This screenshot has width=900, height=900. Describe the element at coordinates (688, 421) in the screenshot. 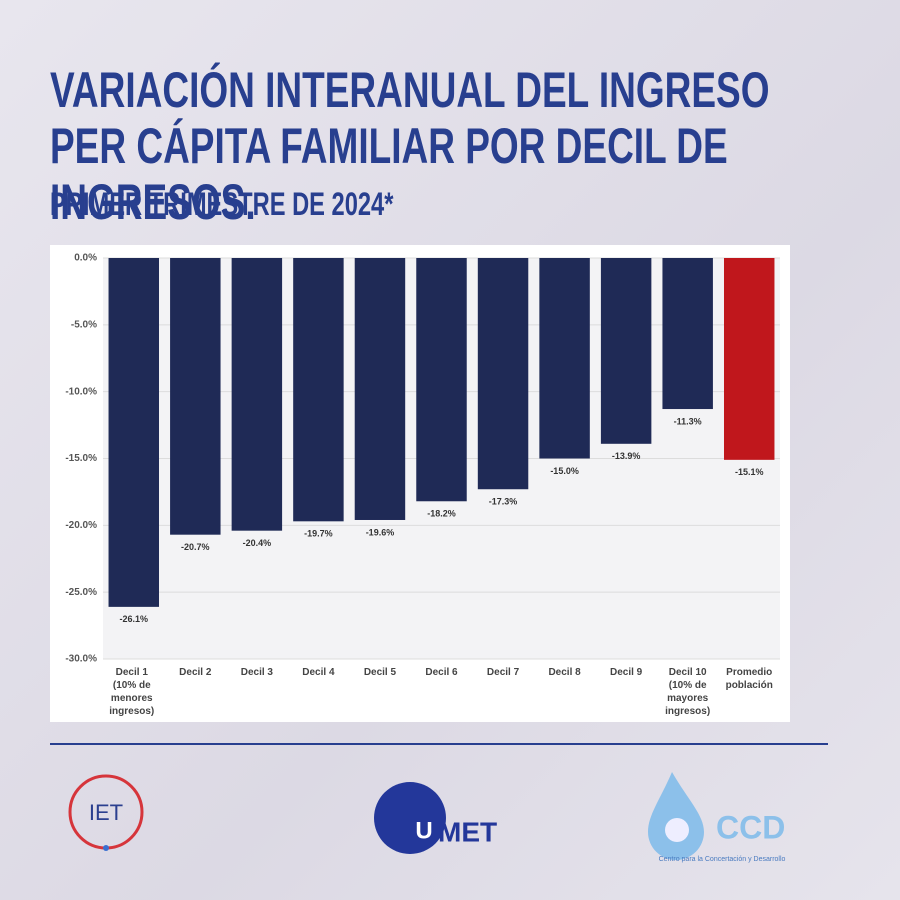

I see `value-label: -11.3%` at that location.